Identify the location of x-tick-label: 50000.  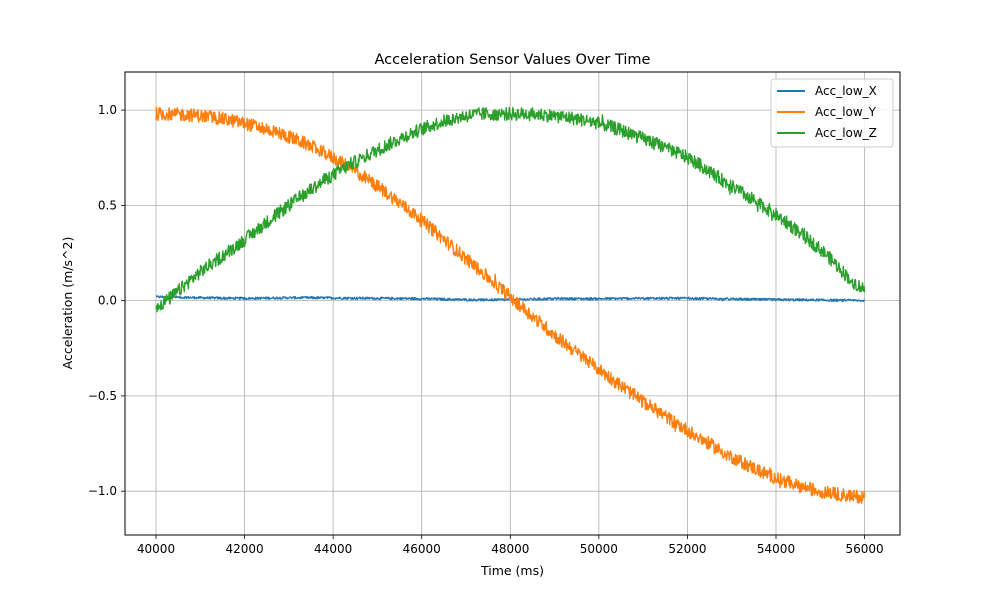
(599, 549).